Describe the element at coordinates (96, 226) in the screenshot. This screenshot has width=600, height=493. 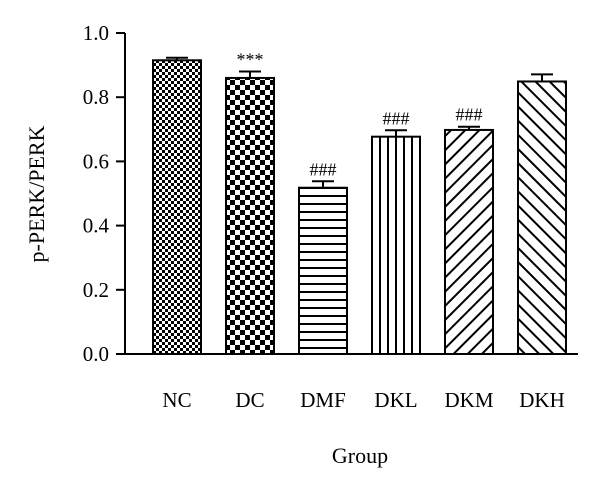
I see `y-tick-label: 0.4` at that location.